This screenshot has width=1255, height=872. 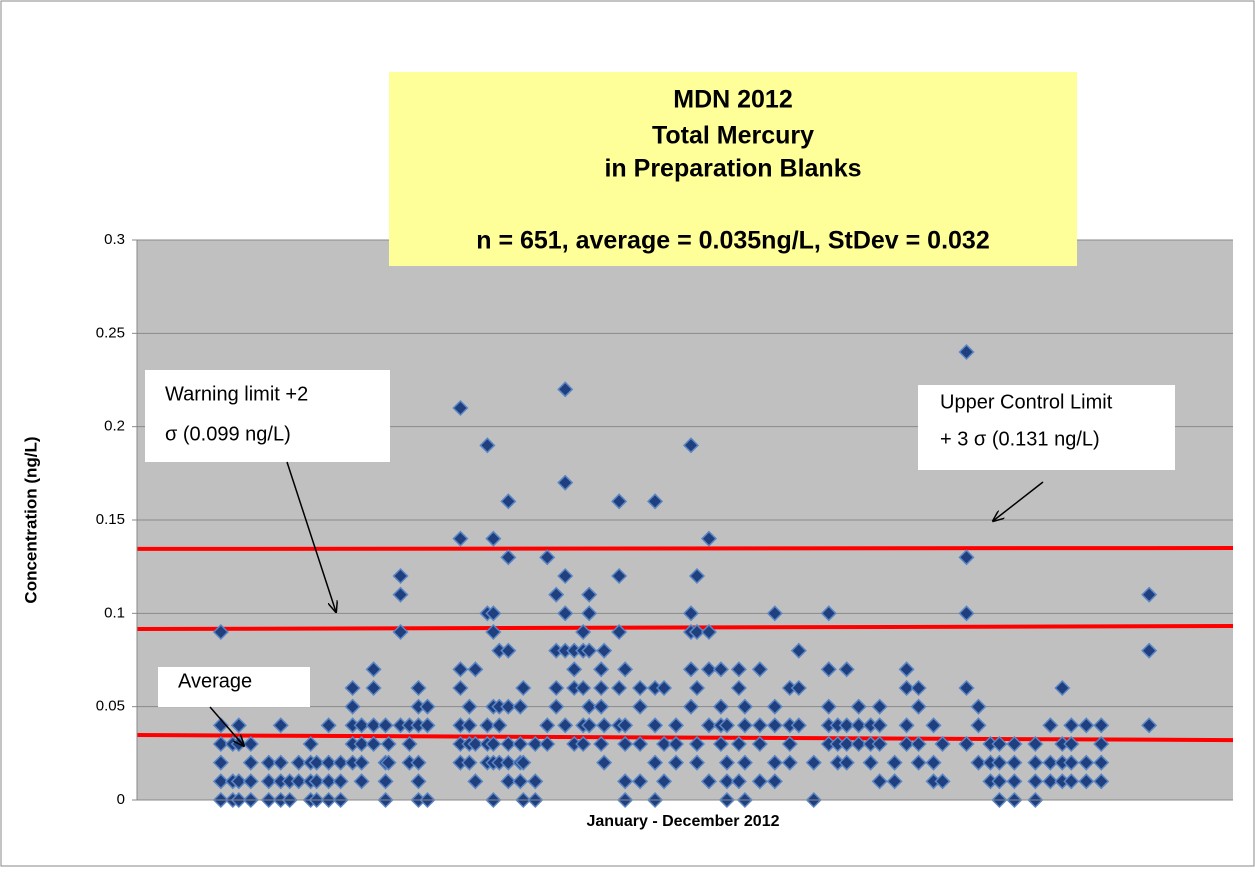 What do you see at coordinates (733, 136) in the screenshot?
I see `chart-title: Total Mercury` at bounding box center [733, 136].